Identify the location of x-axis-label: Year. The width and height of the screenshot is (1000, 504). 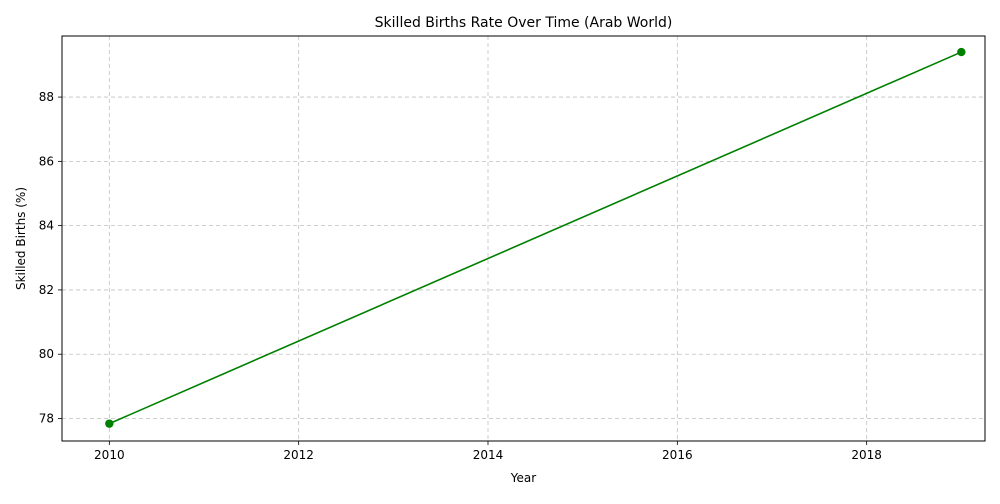
(523, 478).